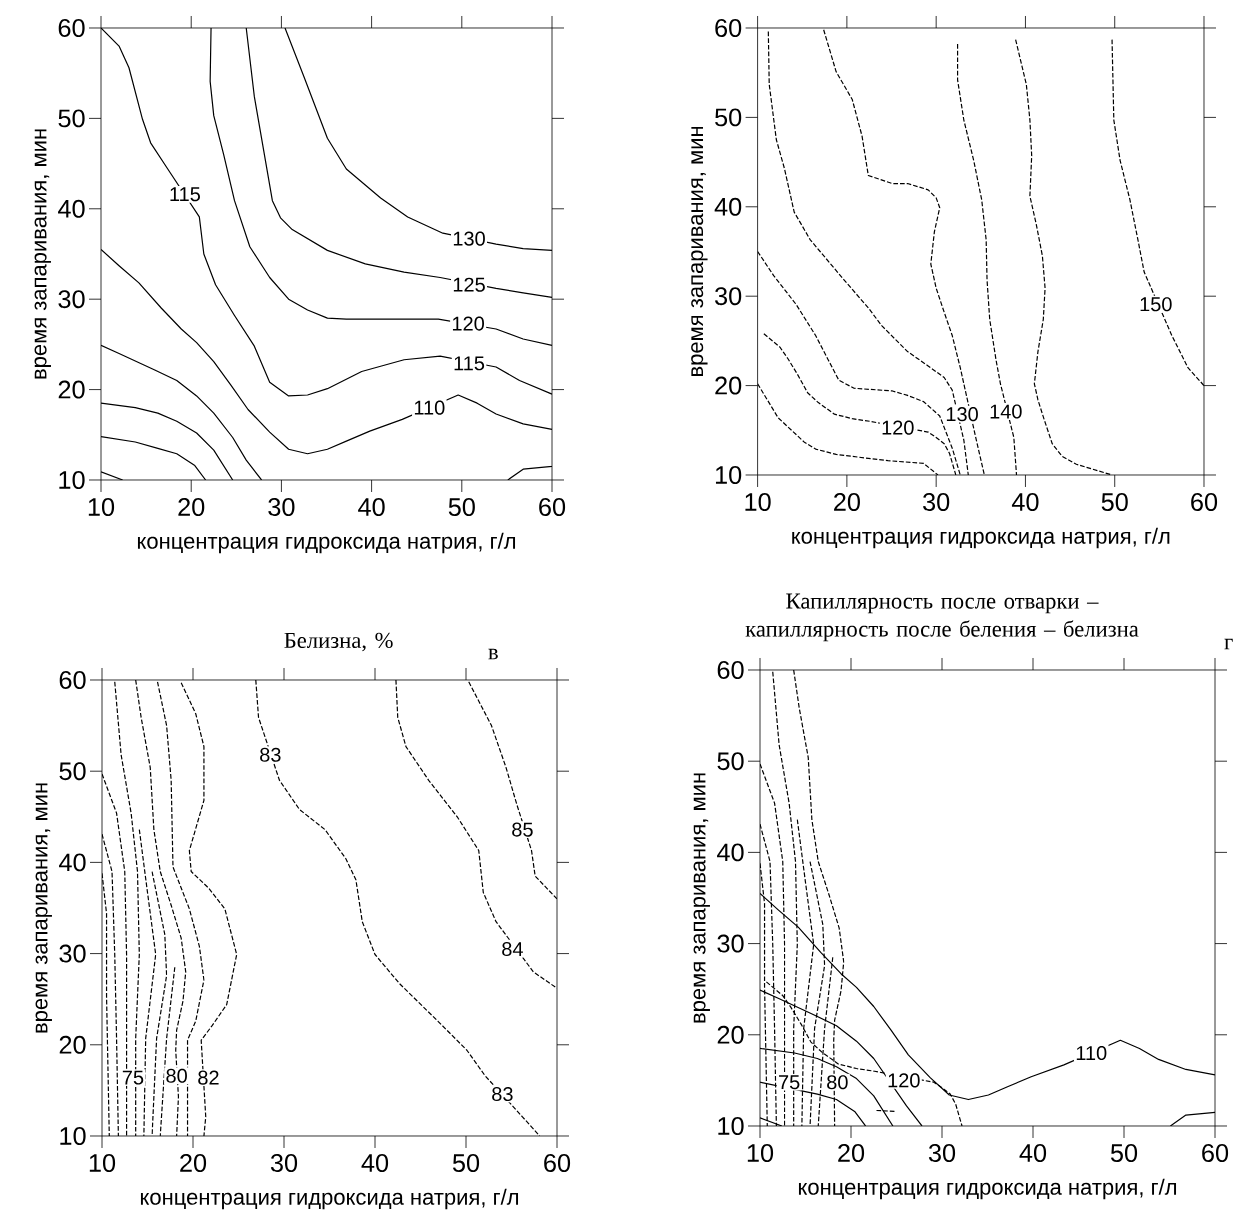 The height and width of the screenshot is (1224, 1250). I want to click on annotation: 150, so click(1156, 304).